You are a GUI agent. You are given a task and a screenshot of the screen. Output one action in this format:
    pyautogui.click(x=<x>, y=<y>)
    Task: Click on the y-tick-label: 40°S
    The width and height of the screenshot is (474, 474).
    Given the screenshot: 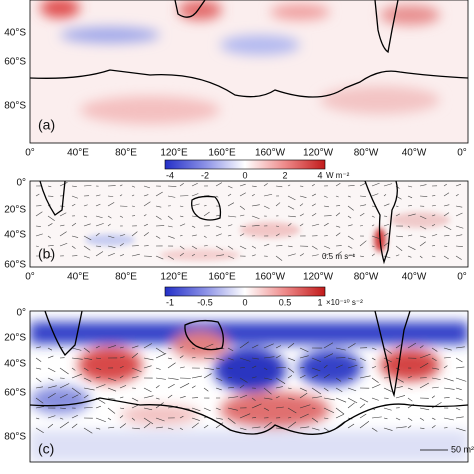 What is the action you would take?
    pyautogui.click(x=15, y=33)
    